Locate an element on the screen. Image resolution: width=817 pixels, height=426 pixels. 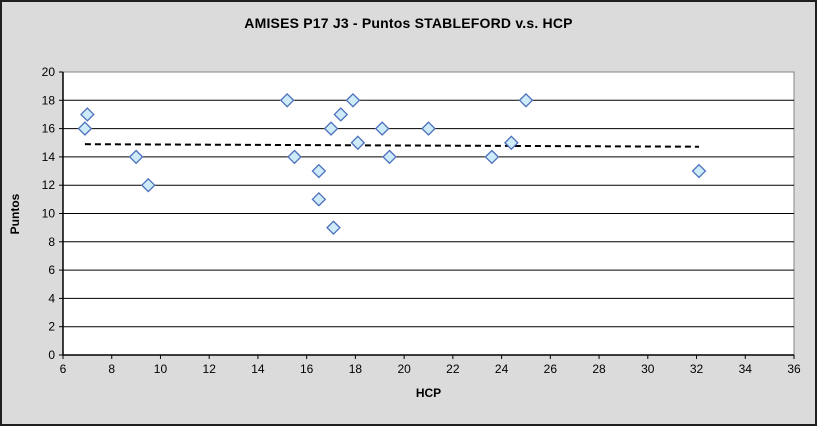
x-tick-label: 34 is located at coordinates (746, 369).